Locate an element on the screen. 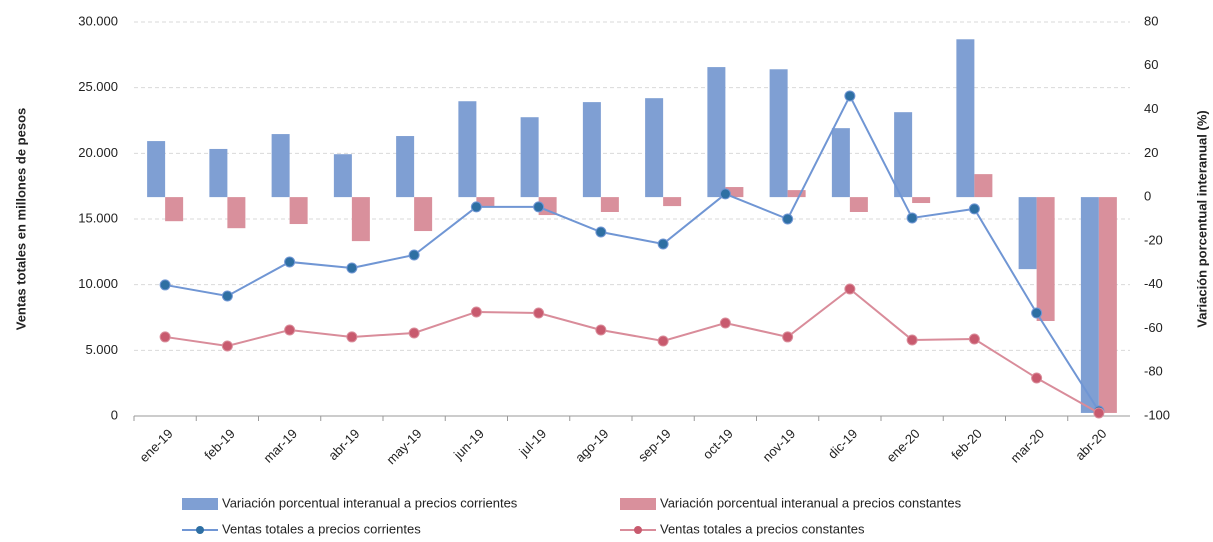 This screenshot has width=1213, height=542. x-tick-label: abr-19 is located at coordinates (343, 444).